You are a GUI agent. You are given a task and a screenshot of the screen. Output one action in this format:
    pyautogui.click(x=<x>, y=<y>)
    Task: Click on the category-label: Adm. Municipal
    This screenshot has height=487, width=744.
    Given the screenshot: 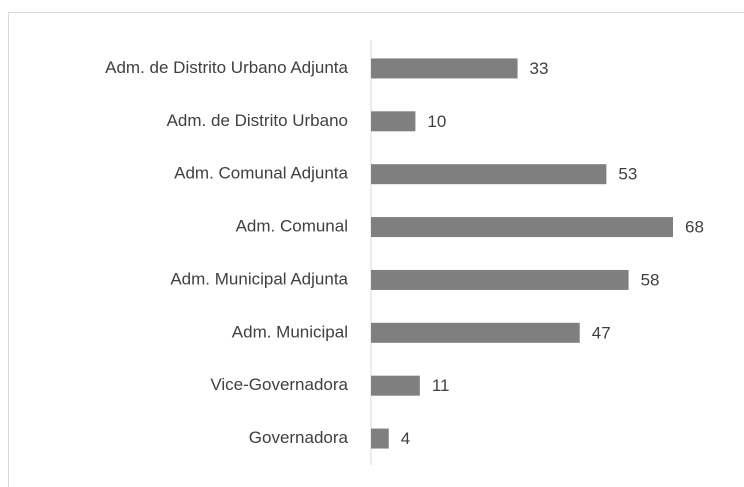 What is the action you would take?
    pyautogui.click(x=290, y=331)
    